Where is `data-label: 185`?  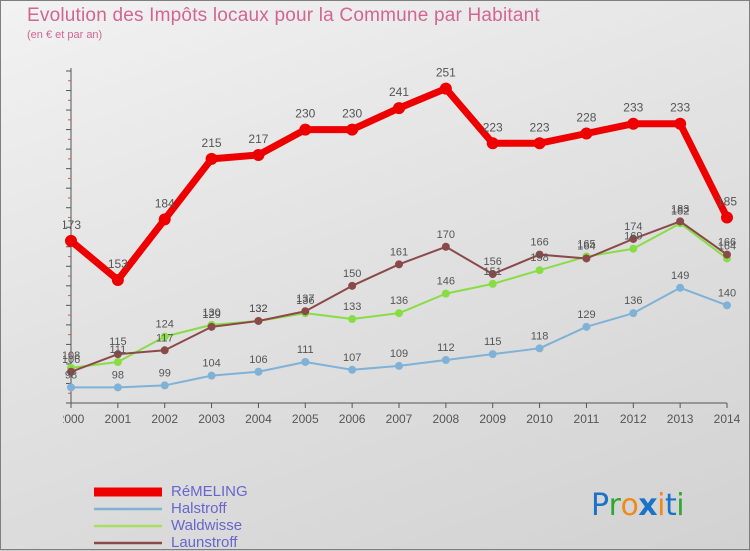
data-label: 185 is located at coordinates (727, 201).